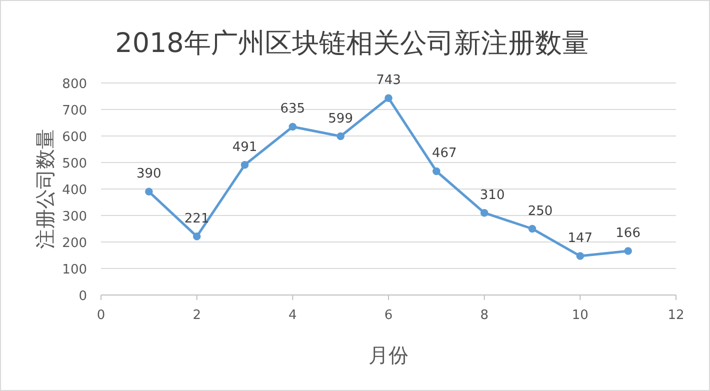  I want to click on x-tick-label: 6, so click(388, 315).